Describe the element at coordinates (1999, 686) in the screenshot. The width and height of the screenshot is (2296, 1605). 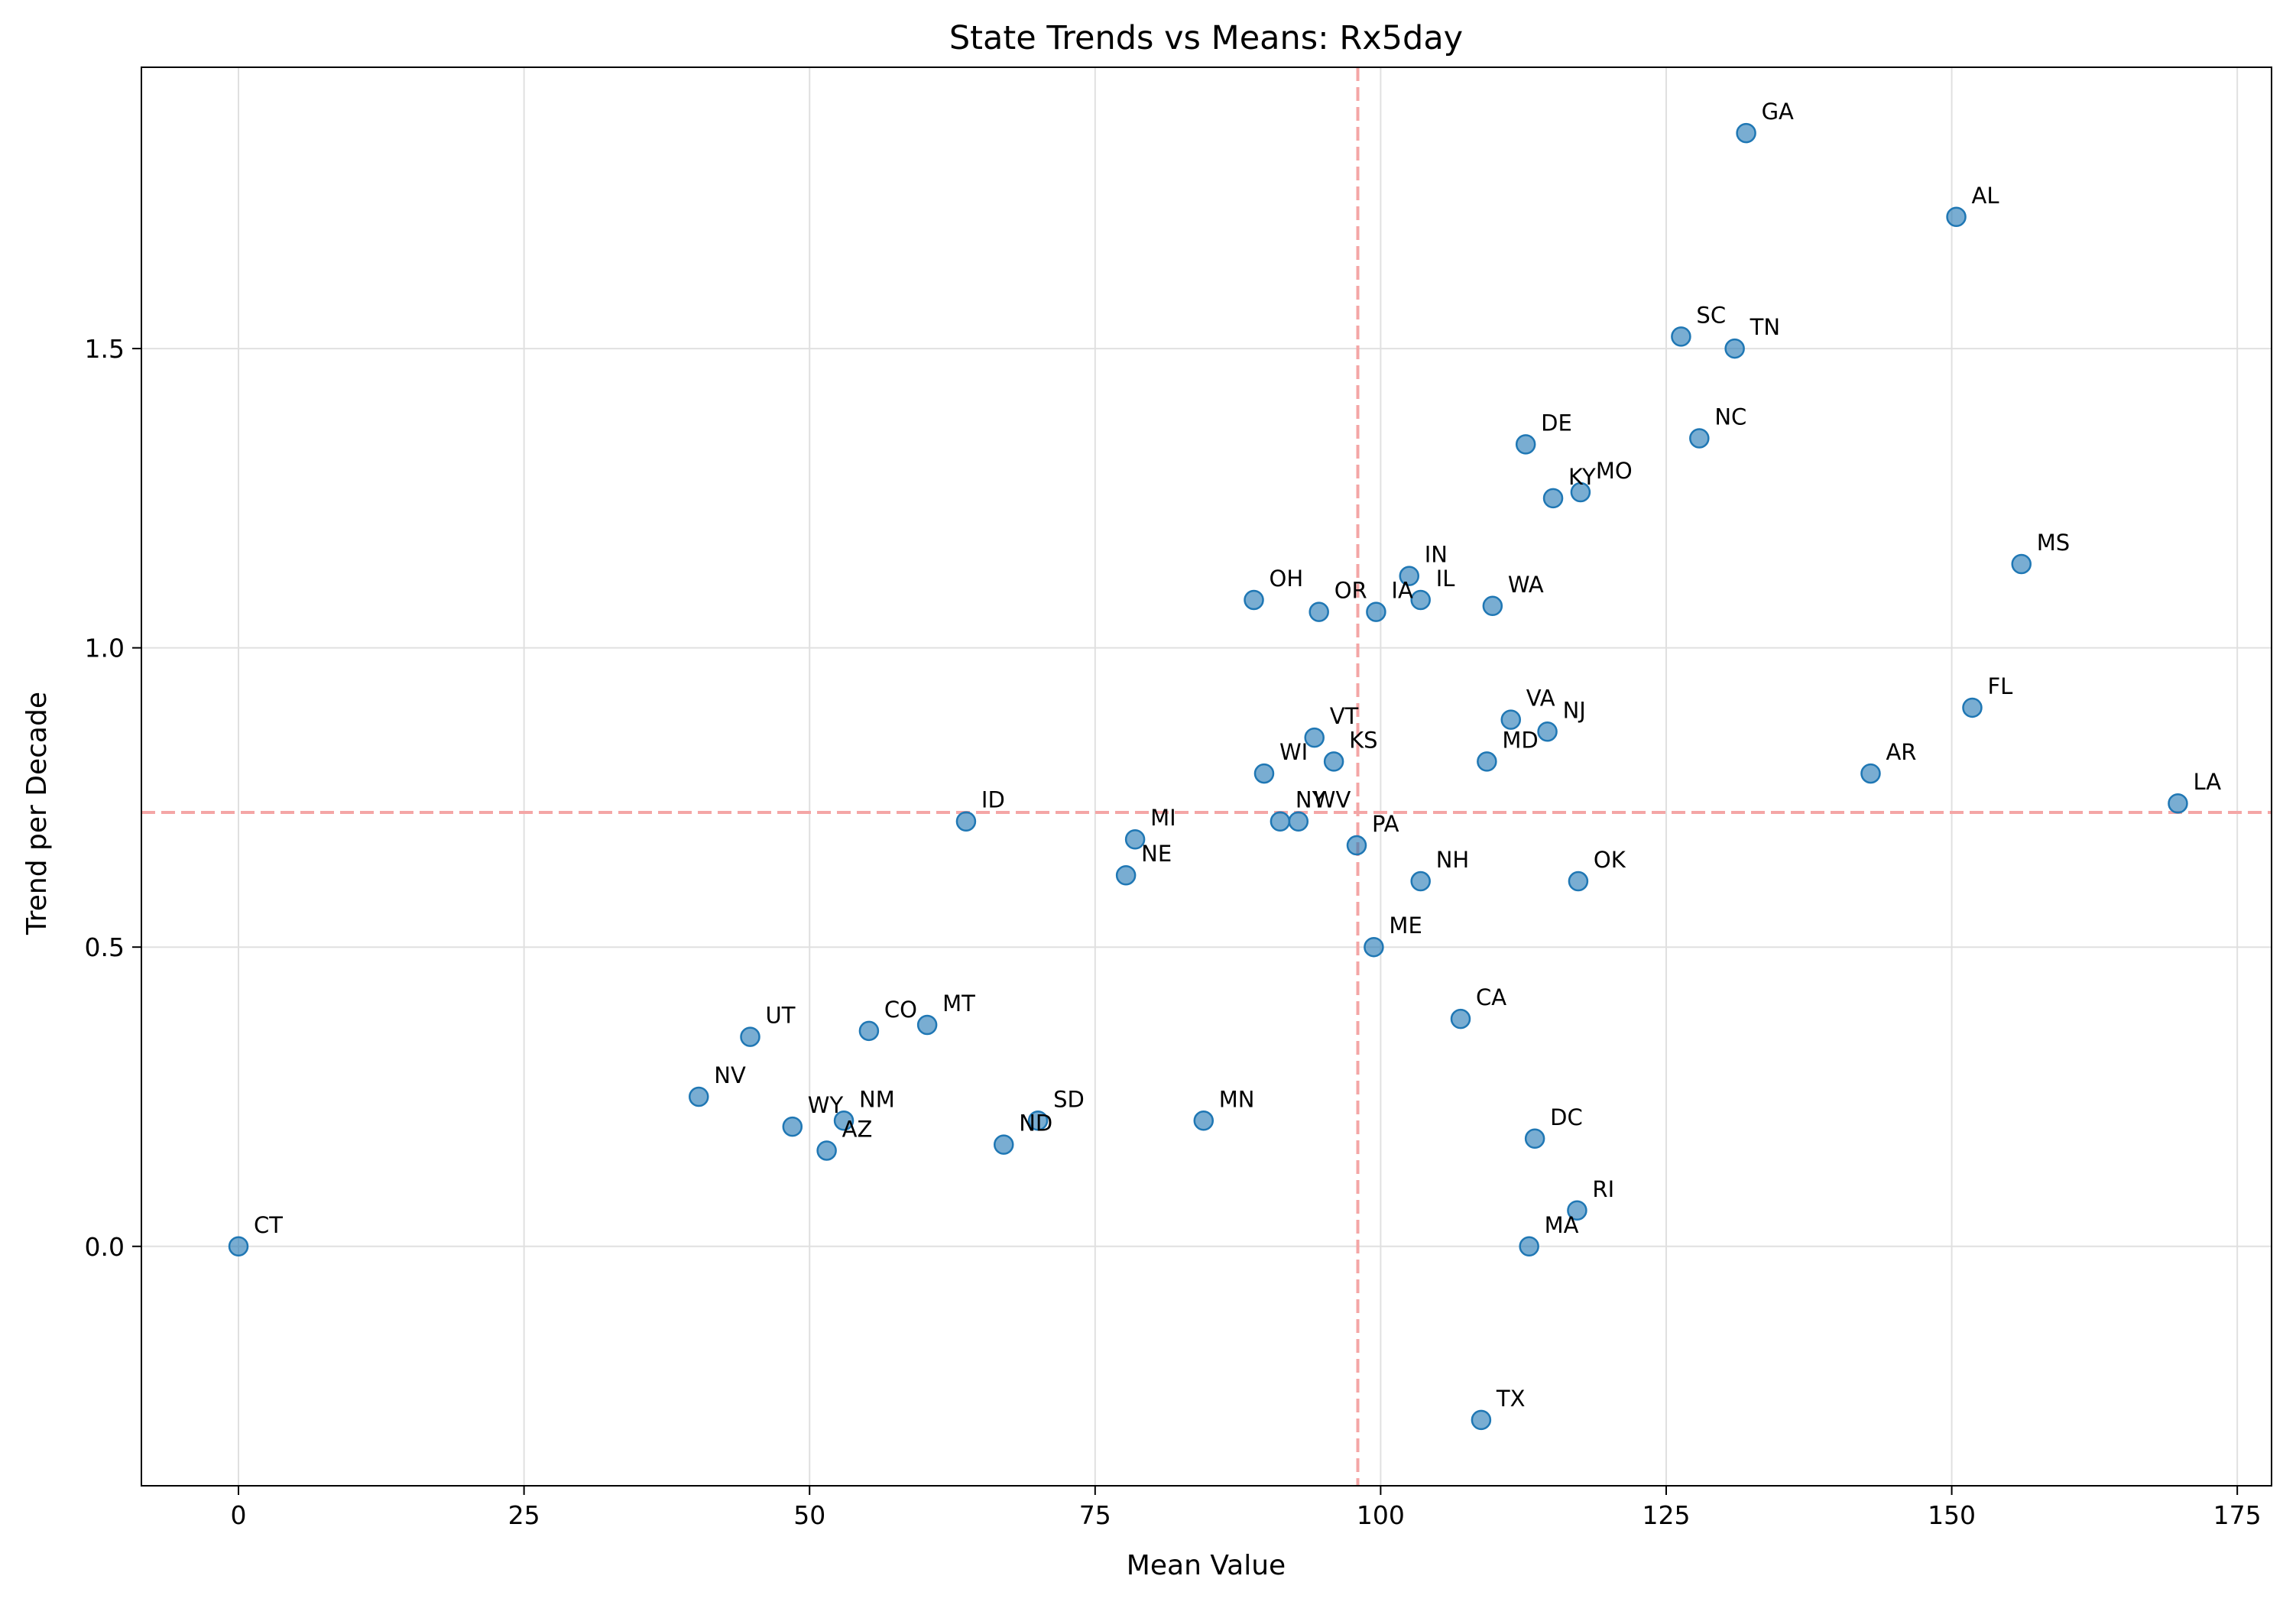
I see `point-label: FL` at that location.